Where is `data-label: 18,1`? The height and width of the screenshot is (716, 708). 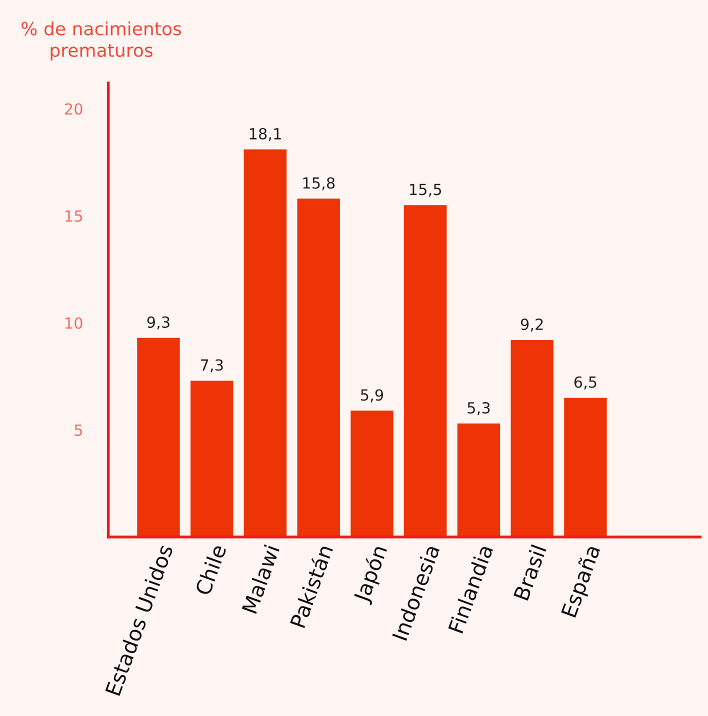 data-label: 18,1 is located at coordinates (265, 135).